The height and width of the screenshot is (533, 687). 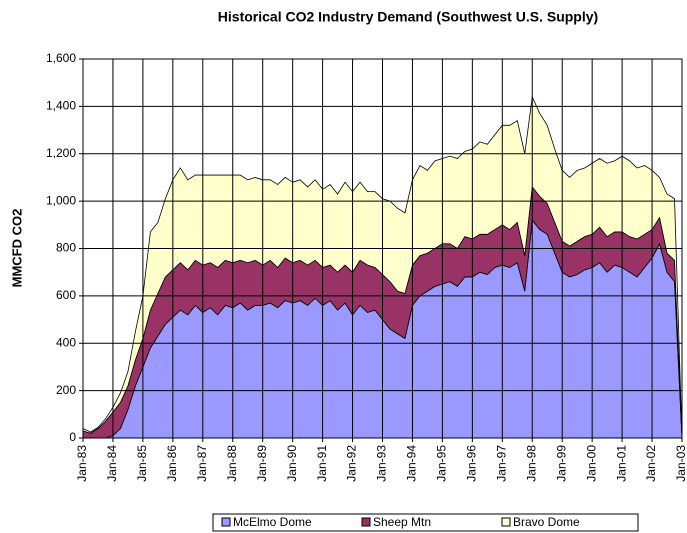 I want to click on legend: McElmo Dome Sheep Mtn Bravo Dome, so click(x=425, y=522).